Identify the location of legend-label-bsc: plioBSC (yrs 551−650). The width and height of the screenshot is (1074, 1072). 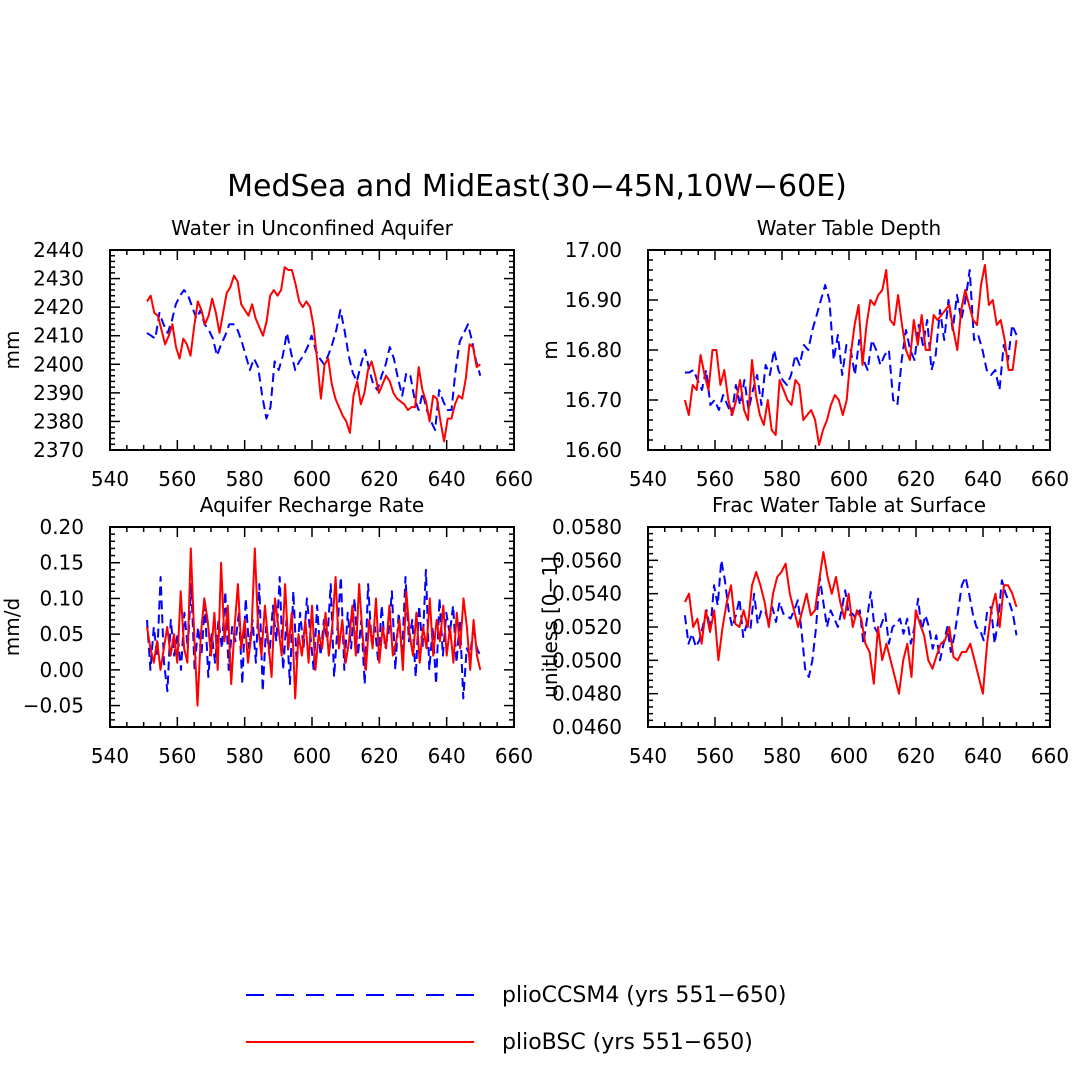
(627, 1042).